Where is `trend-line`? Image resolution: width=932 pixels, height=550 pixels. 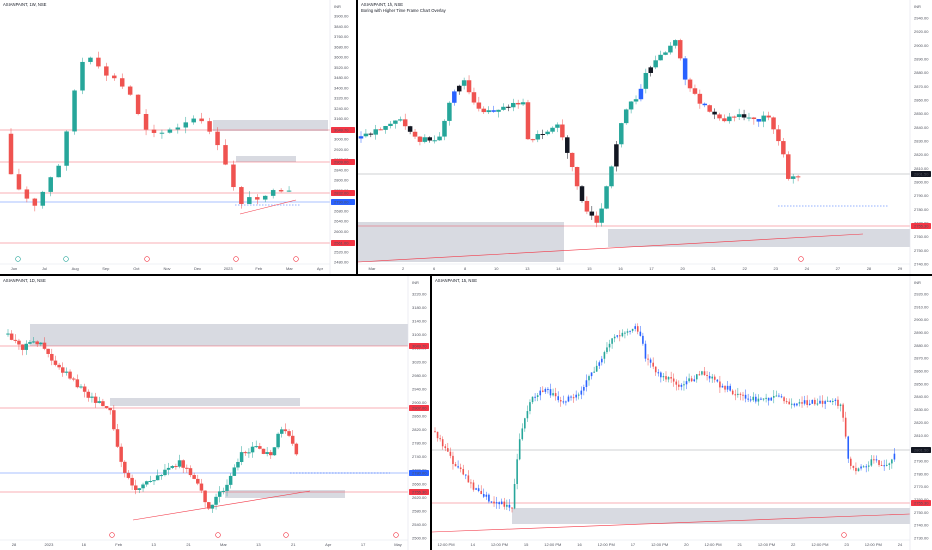
trend-line is located at coordinates (671, 523).